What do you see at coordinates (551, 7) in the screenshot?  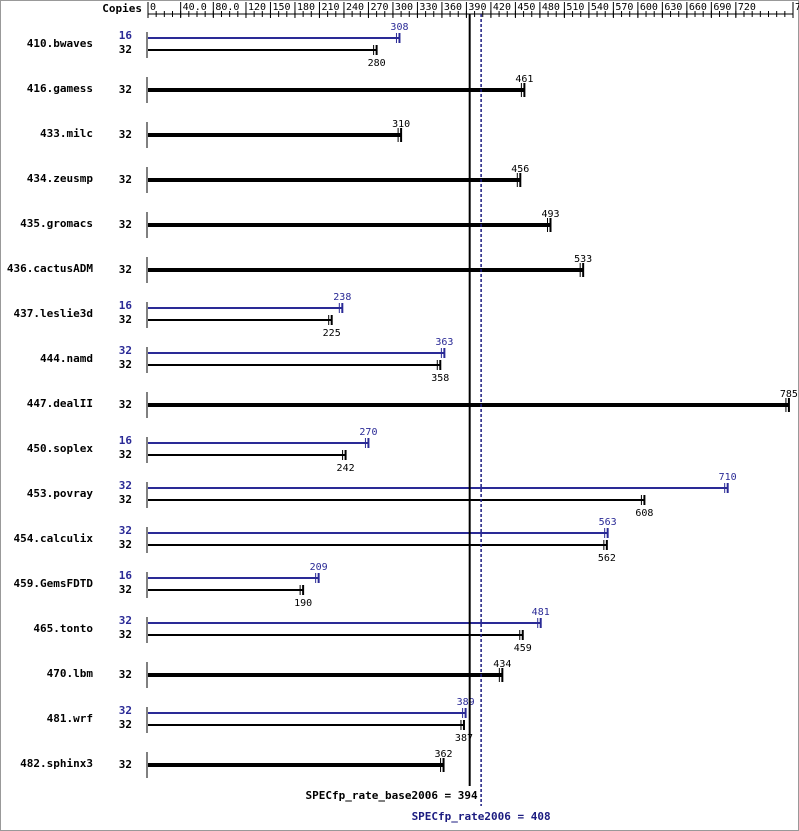 I see `x-tick-label: 480` at bounding box center [551, 7].